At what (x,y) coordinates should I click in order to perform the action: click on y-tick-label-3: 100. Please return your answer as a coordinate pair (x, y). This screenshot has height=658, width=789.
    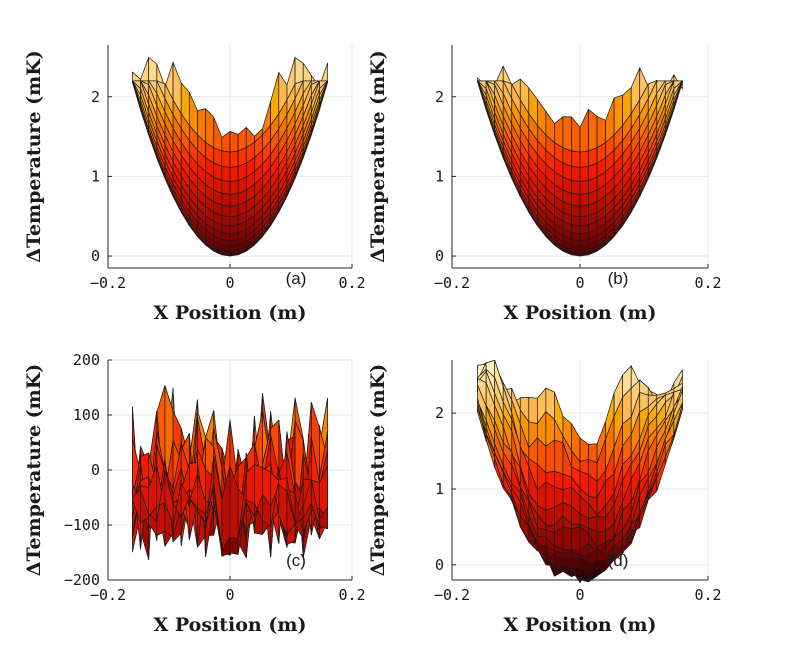
    Looking at the image, I should click on (86, 415).